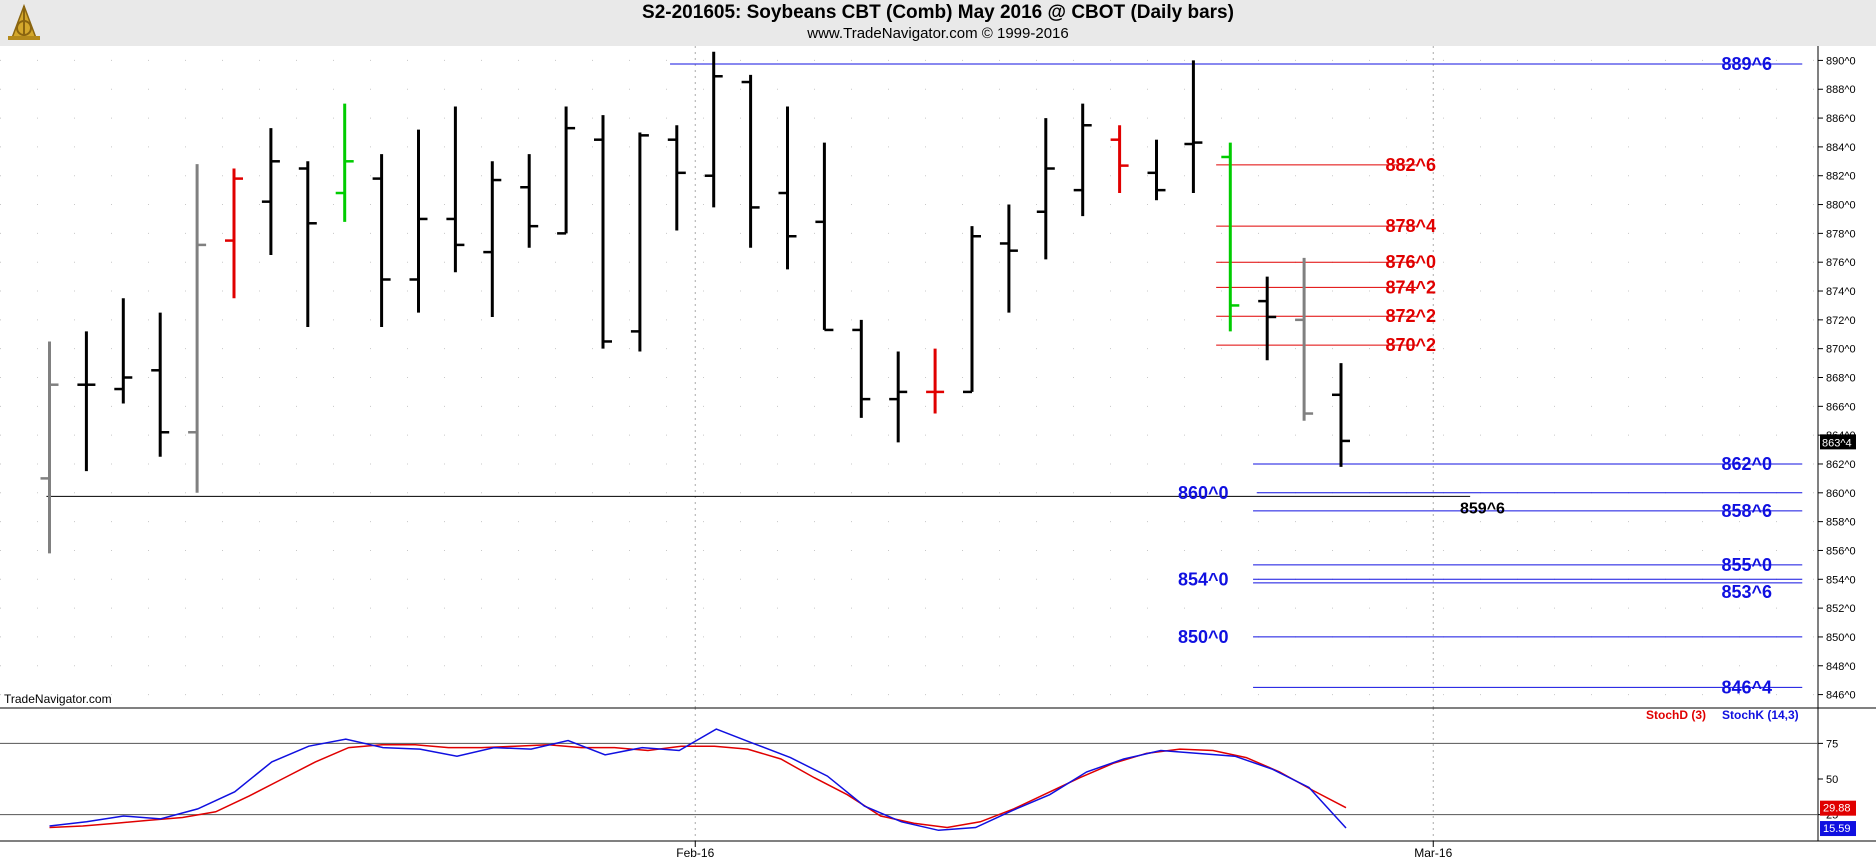  I want to click on price-tick-label: 882^0, so click(1841, 177).